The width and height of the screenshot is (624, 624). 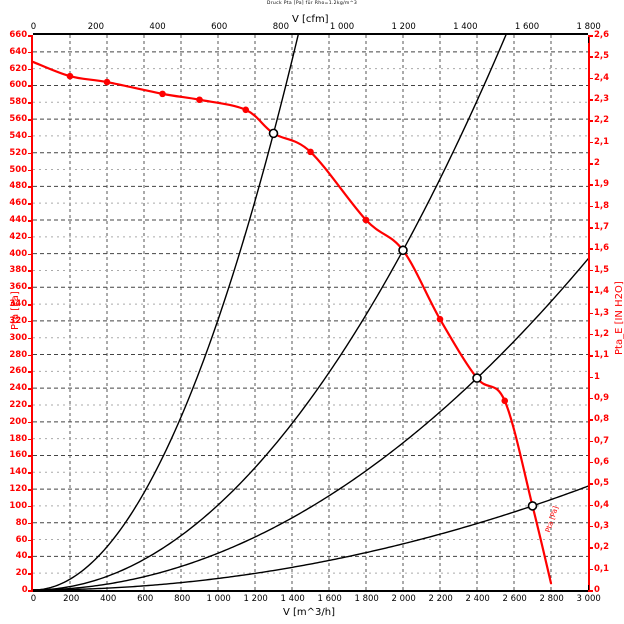 What do you see at coordinates (588, 588) in the screenshot?
I see `bottom-tick-mark` at bounding box center [588, 588].